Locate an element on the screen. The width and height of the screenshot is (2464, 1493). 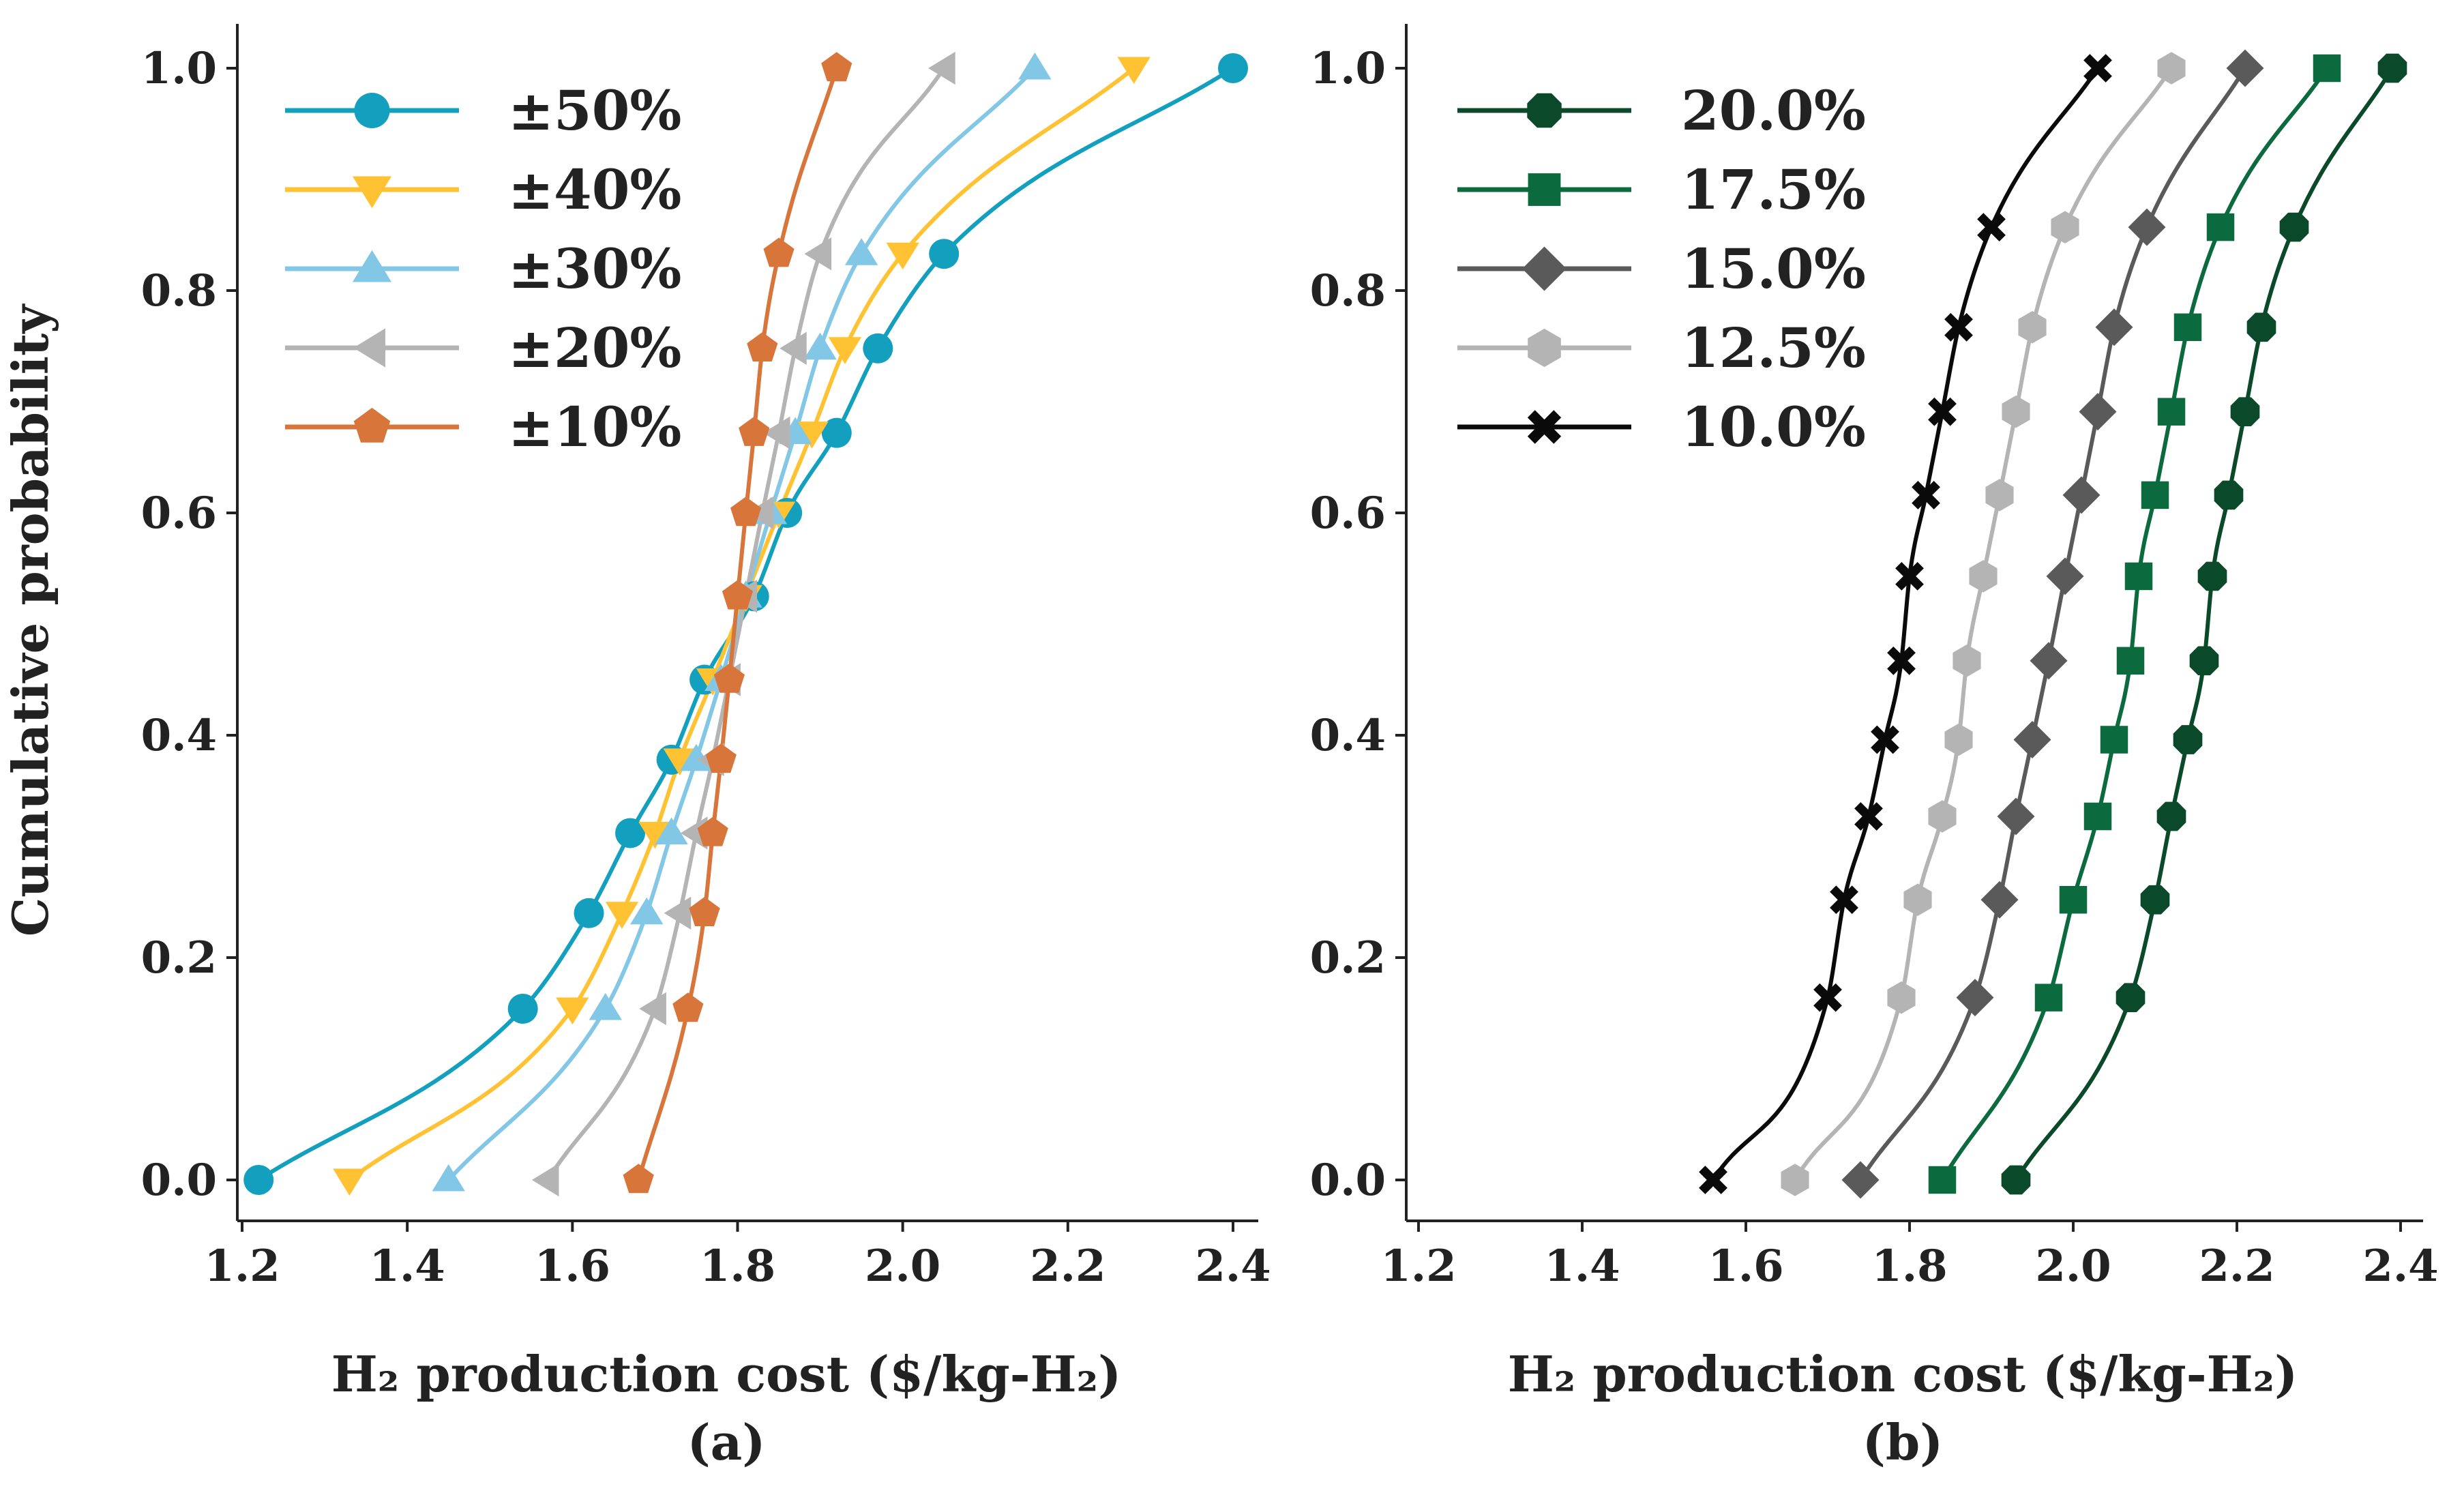
x-tick-label: 2.0 is located at coordinates (2073, 1266).